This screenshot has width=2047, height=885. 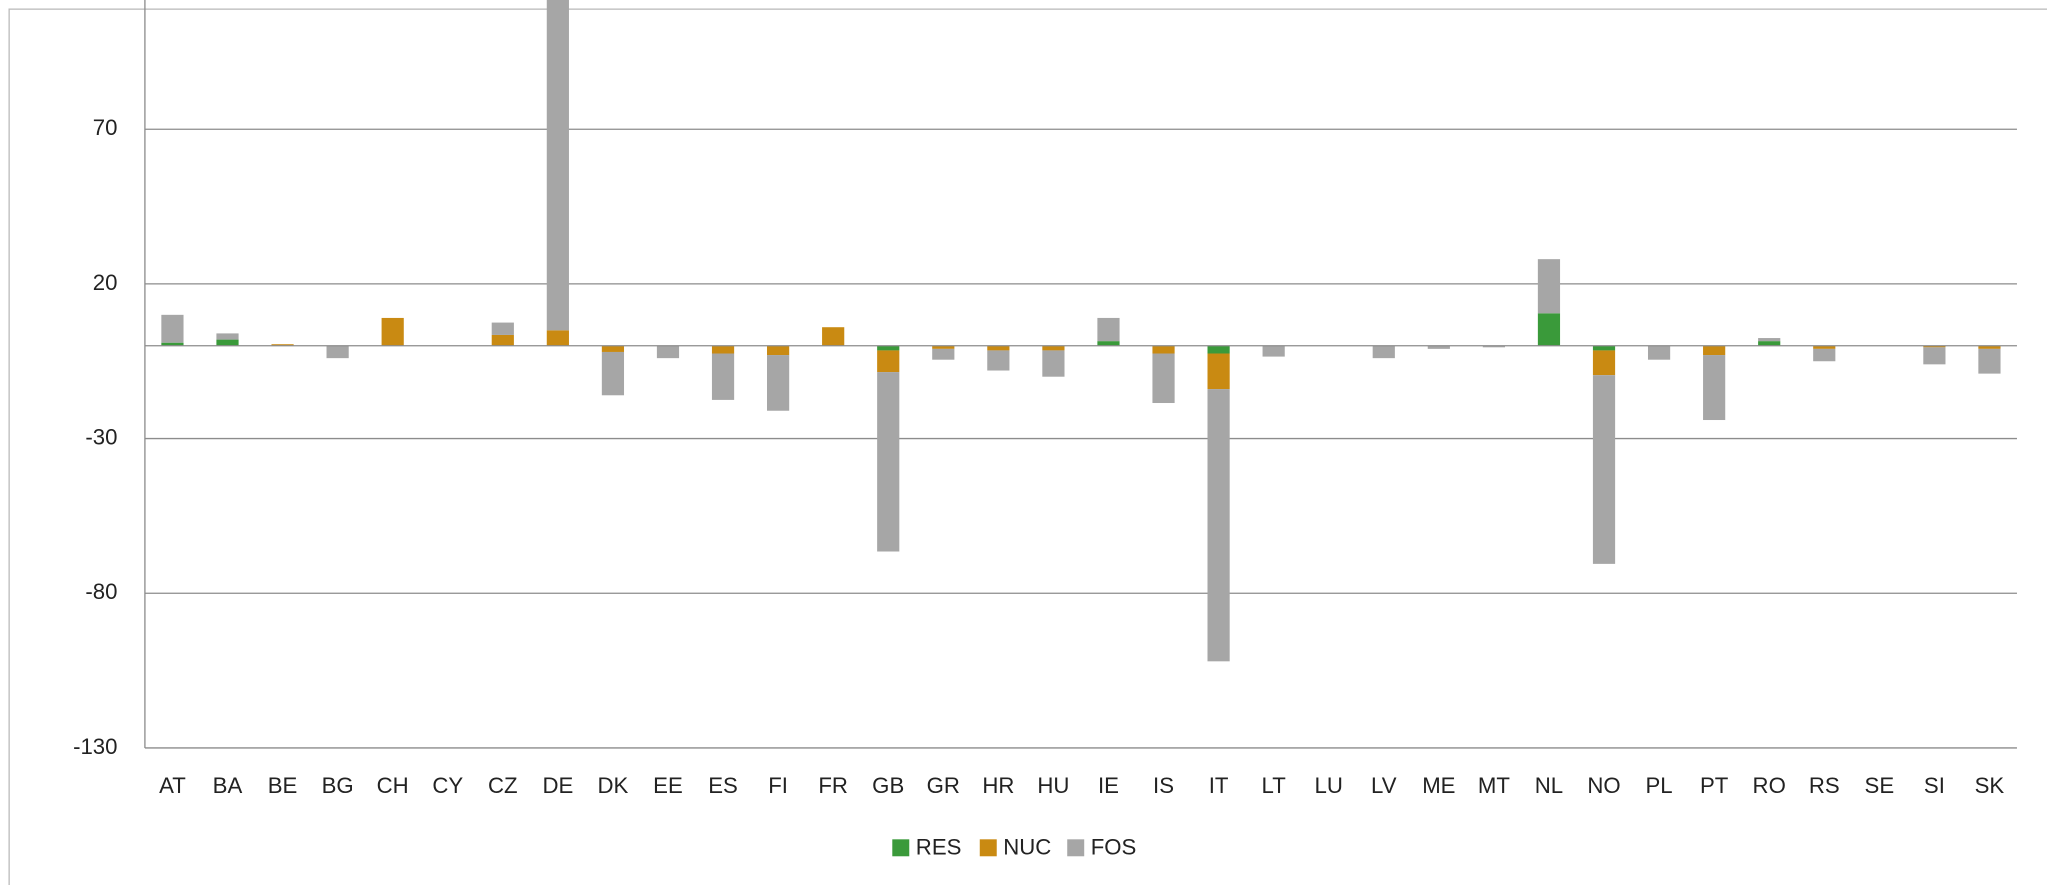 What do you see at coordinates (1384, 785) in the screenshot?
I see `x-tick-label: LV` at bounding box center [1384, 785].